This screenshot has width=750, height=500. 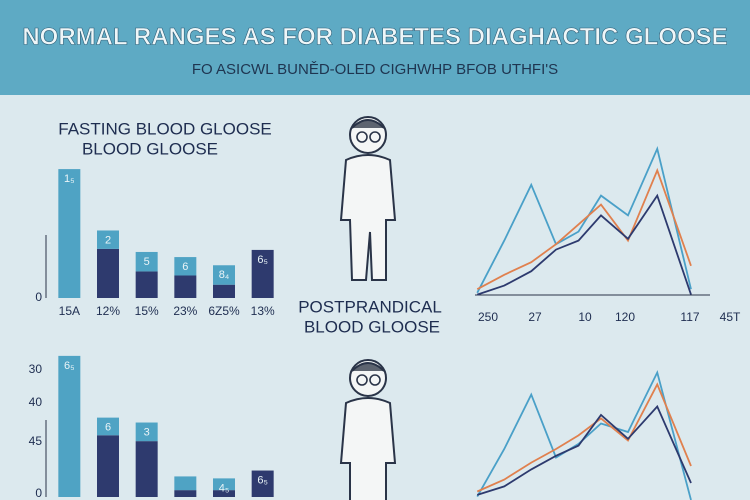 What do you see at coordinates (730, 317) in the screenshot?
I see `x-tick-label: 45T` at bounding box center [730, 317].